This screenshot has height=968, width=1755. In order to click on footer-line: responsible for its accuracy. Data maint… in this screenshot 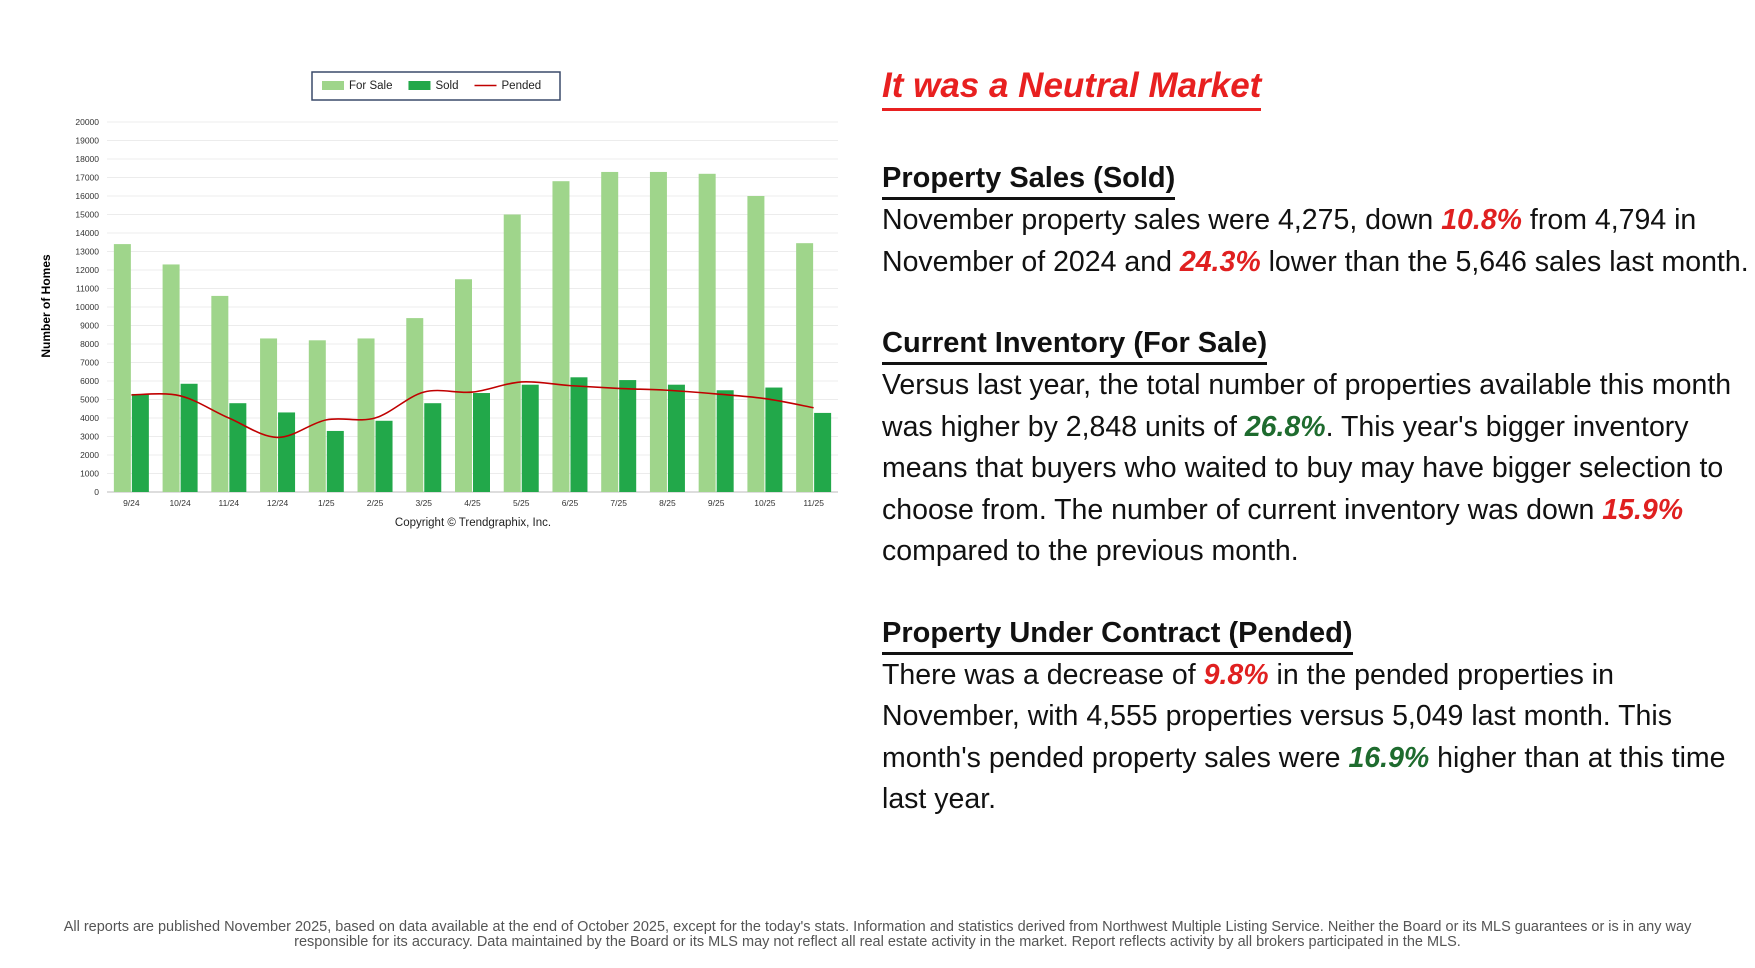, I will do `click(877, 942)`.